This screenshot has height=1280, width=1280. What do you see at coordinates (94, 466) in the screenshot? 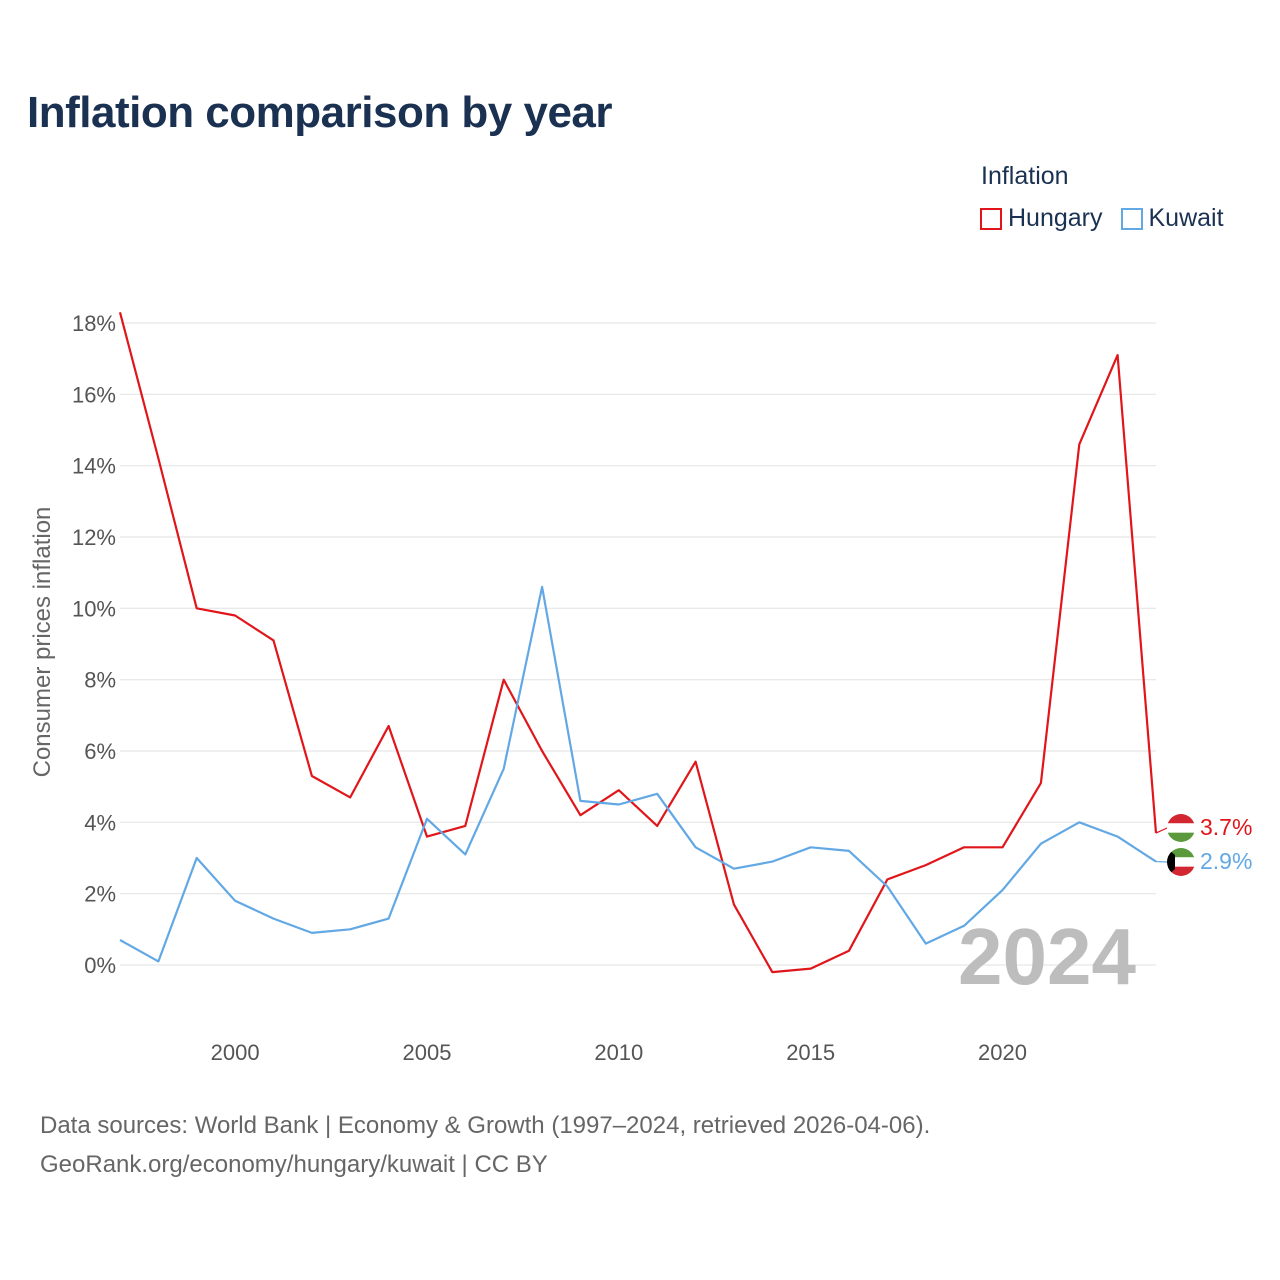
I see `y-tick-label: 14%` at bounding box center [94, 466].